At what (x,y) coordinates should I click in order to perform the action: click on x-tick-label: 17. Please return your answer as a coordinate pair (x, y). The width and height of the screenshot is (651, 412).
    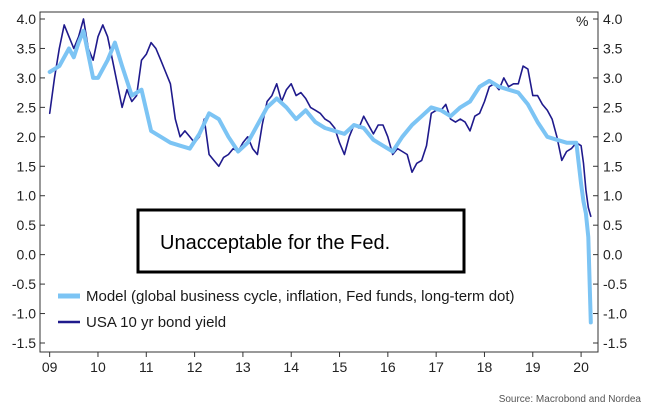
    Looking at the image, I should click on (436, 367).